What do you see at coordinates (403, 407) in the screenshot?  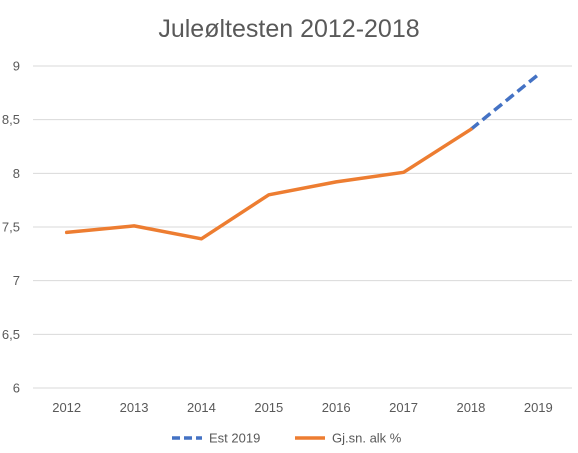 I see `x-tick-label: 2017` at bounding box center [403, 407].